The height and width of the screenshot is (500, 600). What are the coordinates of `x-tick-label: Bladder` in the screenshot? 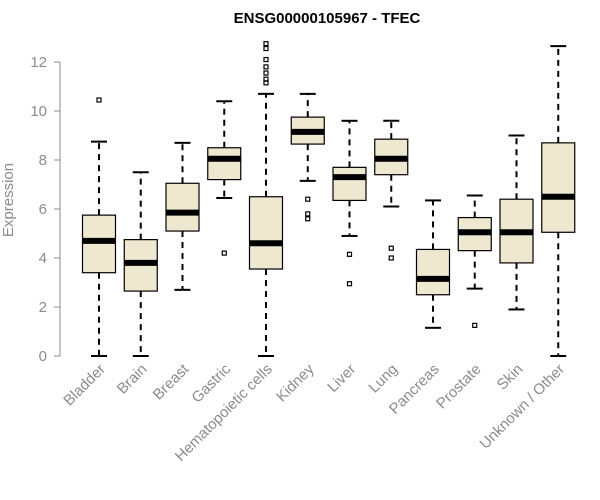 It's located at (84, 385).